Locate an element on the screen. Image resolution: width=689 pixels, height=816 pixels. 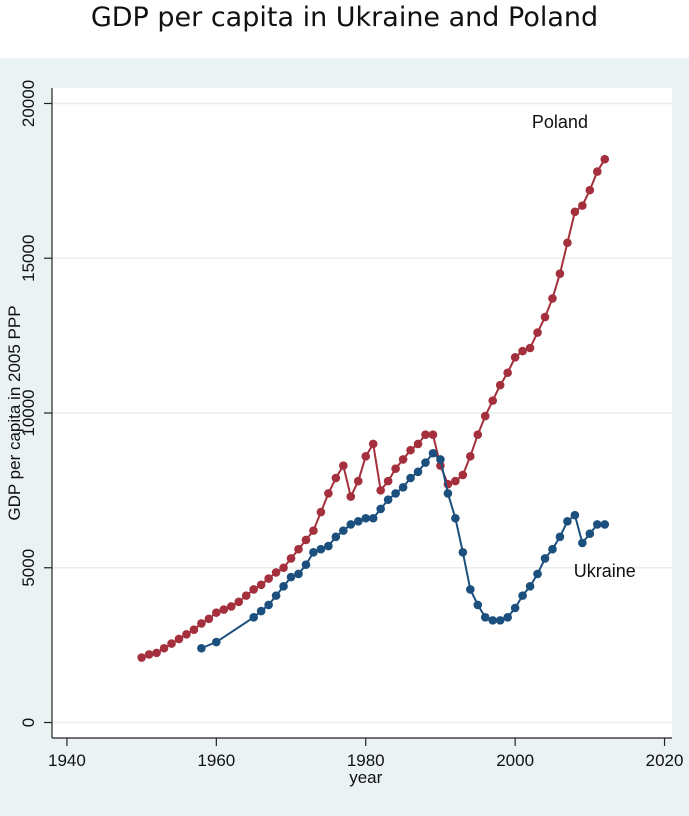
chart-title: GDP per capita in Ukraine and Poland is located at coordinates (344, 17).